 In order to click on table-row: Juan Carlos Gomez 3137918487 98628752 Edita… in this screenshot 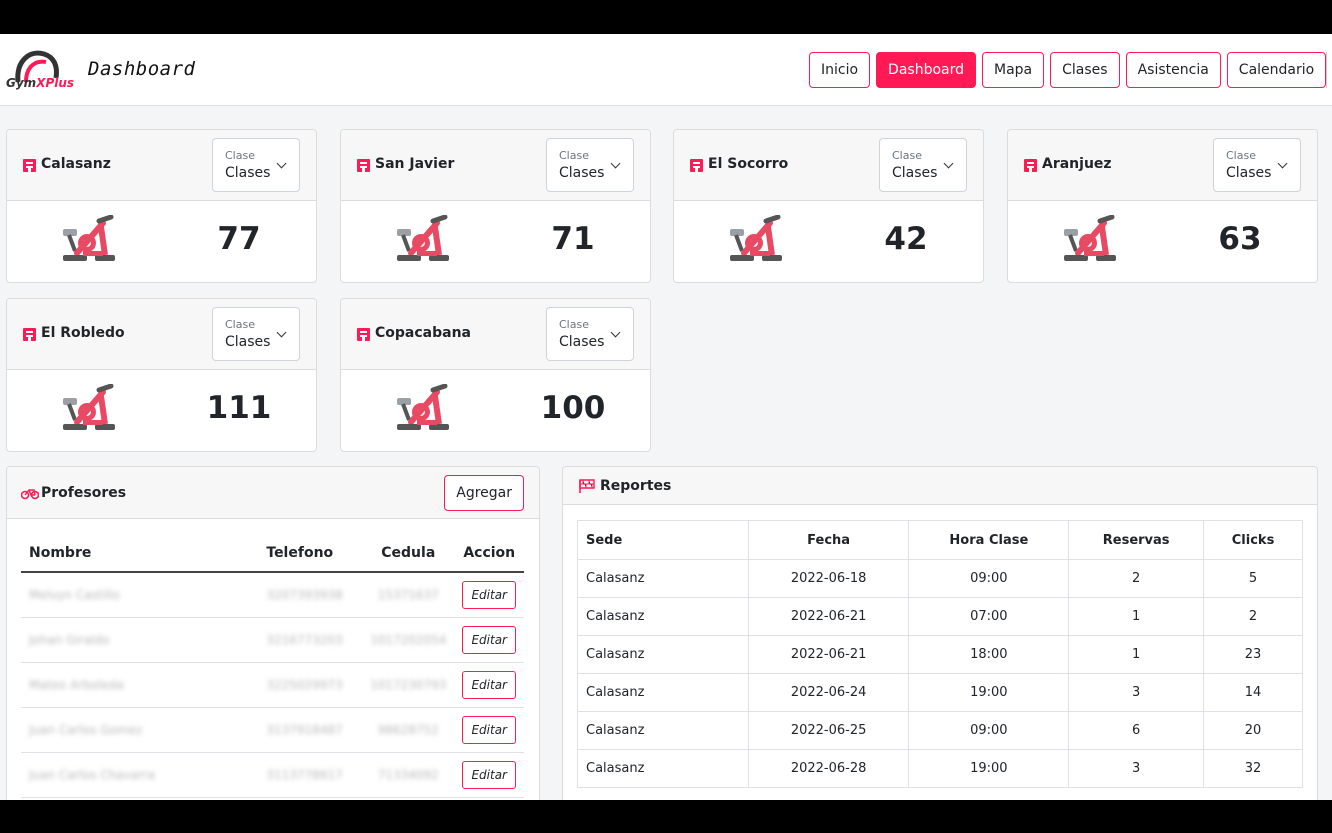, I will do `click(272, 730)`.